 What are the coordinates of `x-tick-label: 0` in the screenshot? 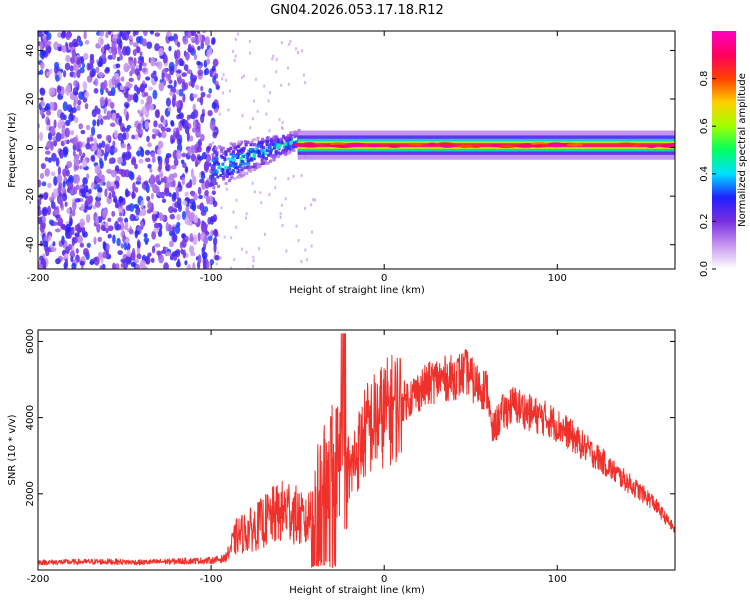 It's located at (384, 579).